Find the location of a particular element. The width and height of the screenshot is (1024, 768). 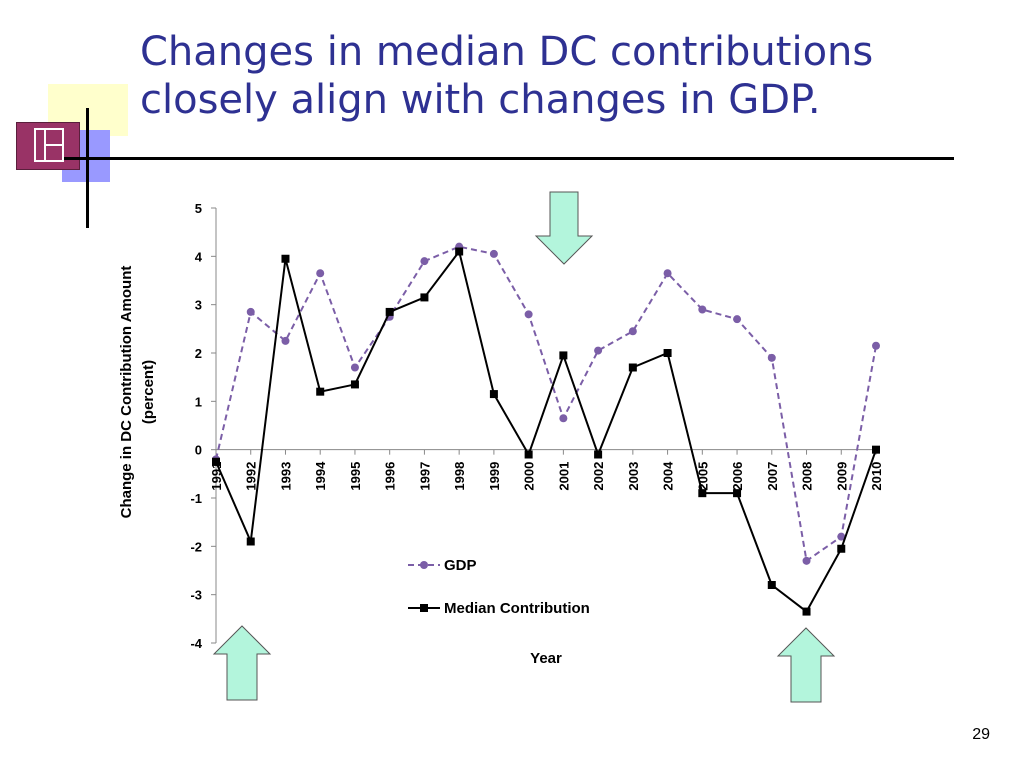

arrow-down-icon is located at coordinates (564, 228).